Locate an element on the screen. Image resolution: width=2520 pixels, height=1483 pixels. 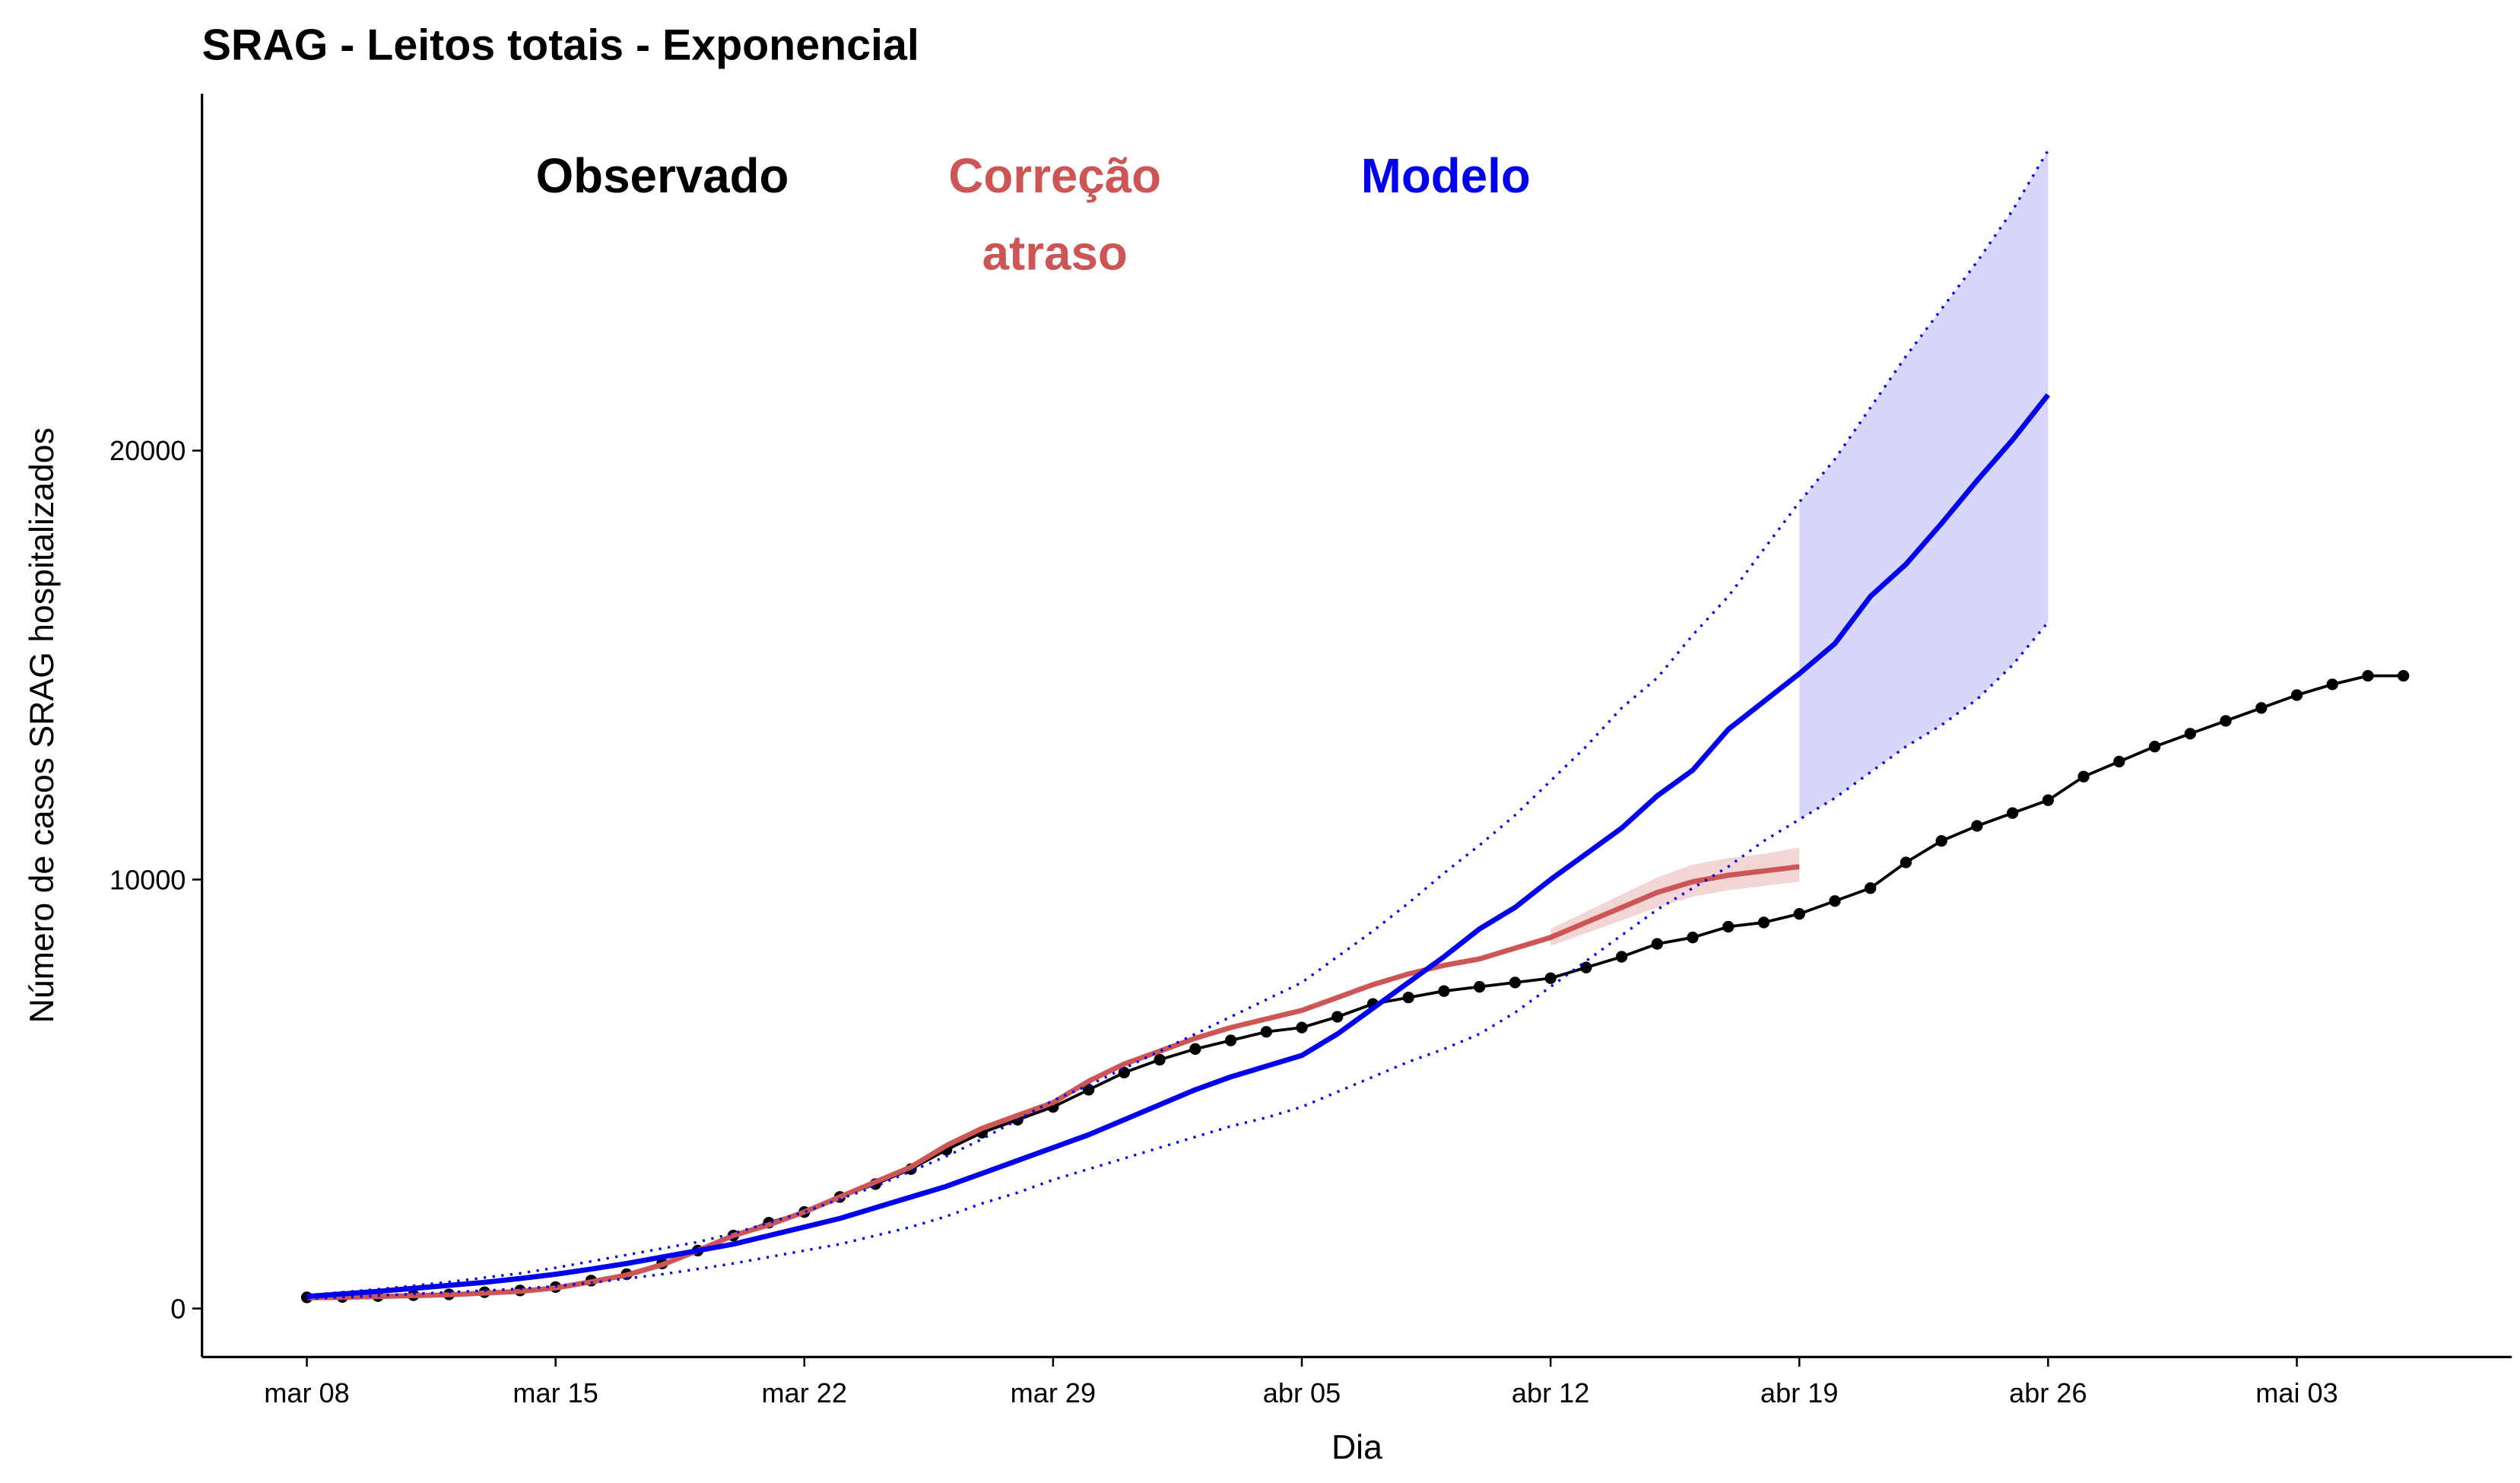
x-tick-label: mai 03 is located at coordinates (2297, 1392).